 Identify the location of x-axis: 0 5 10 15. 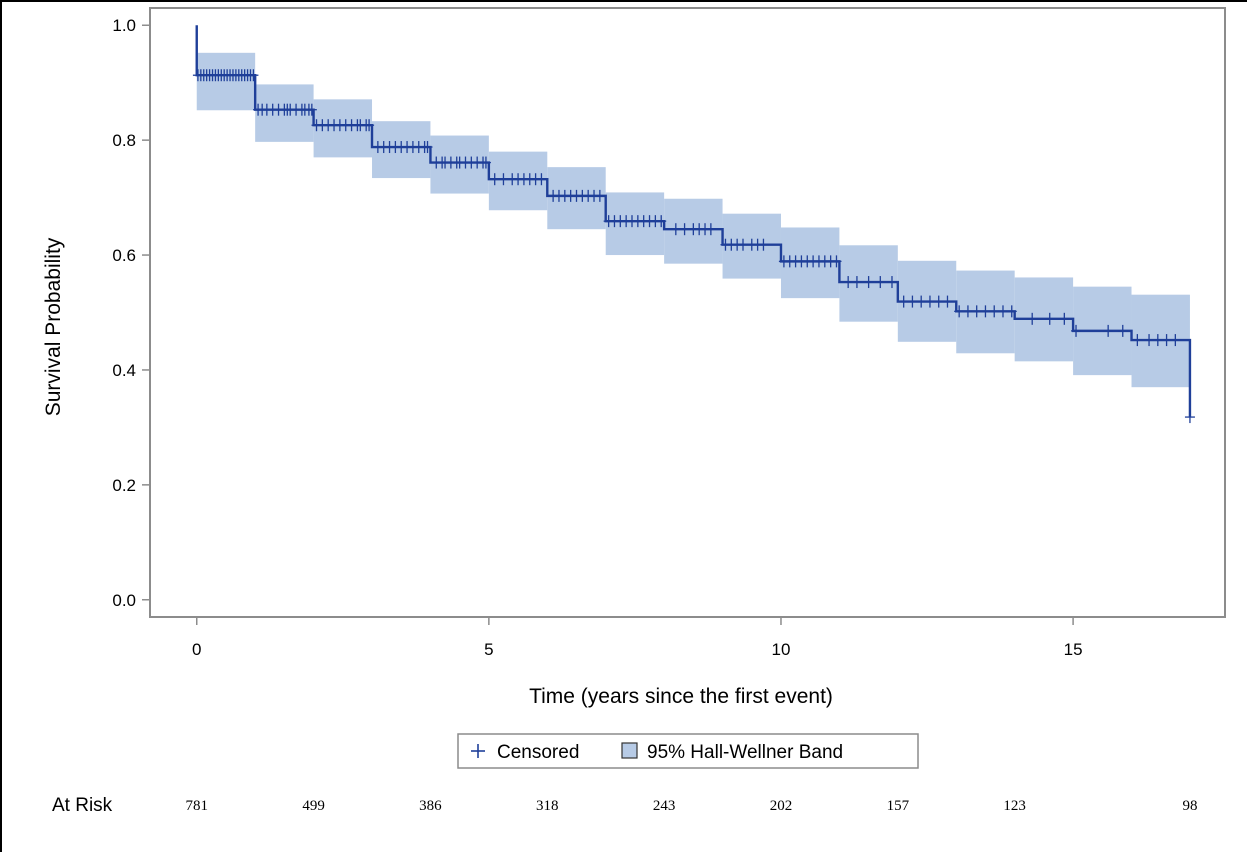
(637, 638).